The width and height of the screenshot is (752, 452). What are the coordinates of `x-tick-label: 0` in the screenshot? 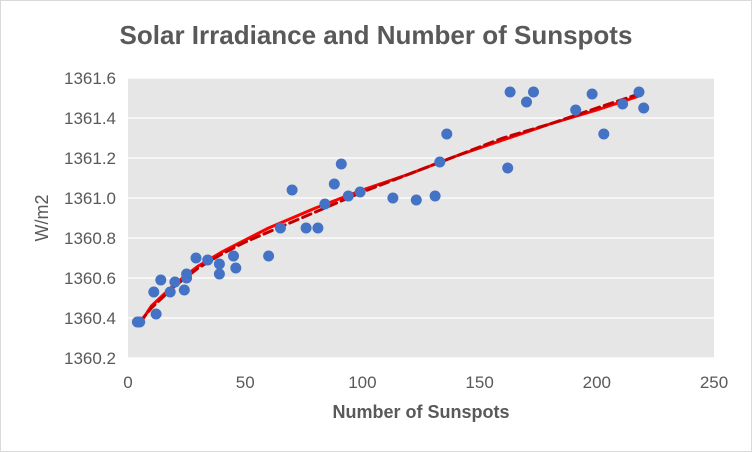 It's located at (127, 382).